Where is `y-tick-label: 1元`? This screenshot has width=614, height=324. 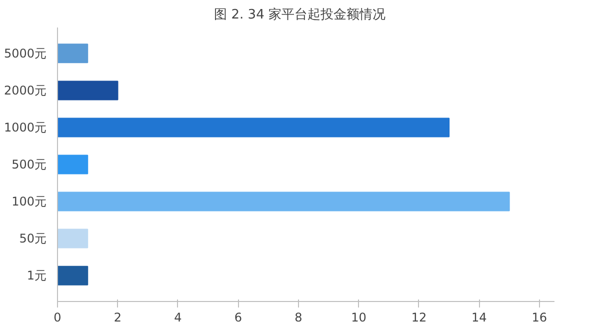
y-tick-label: 1元 is located at coordinates (36, 275).